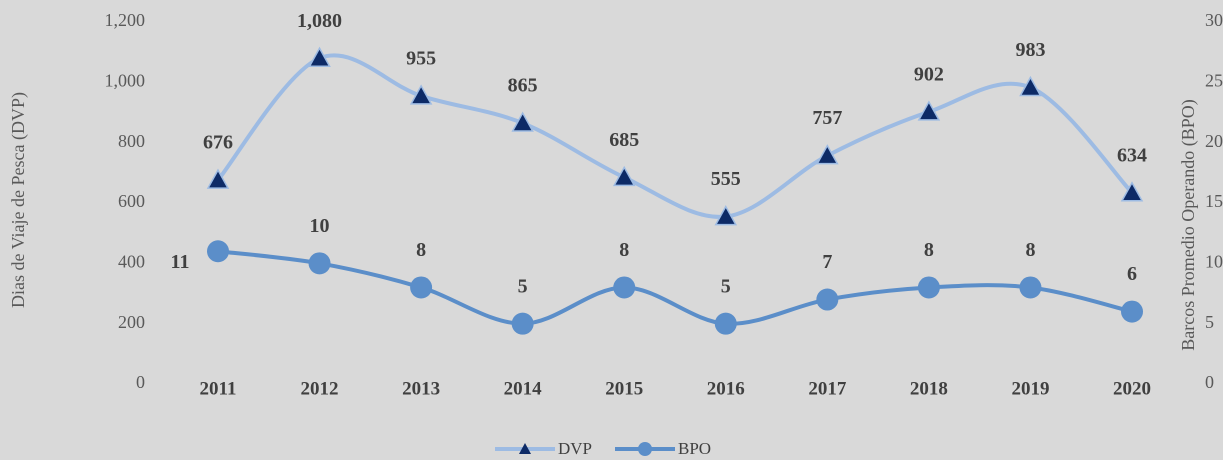 The width and height of the screenshot is (1223, 460). What do you see at coordinates (523, 86) in the screenshot?
I see `data-label: 865` at bounding box center [523, 86].